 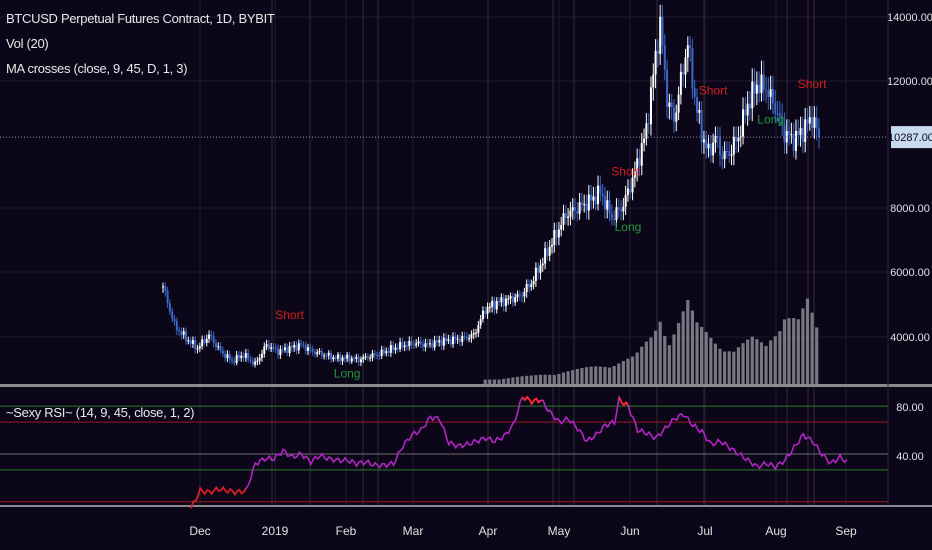 I want to click on rsi-line, so click(x=519, y=451).